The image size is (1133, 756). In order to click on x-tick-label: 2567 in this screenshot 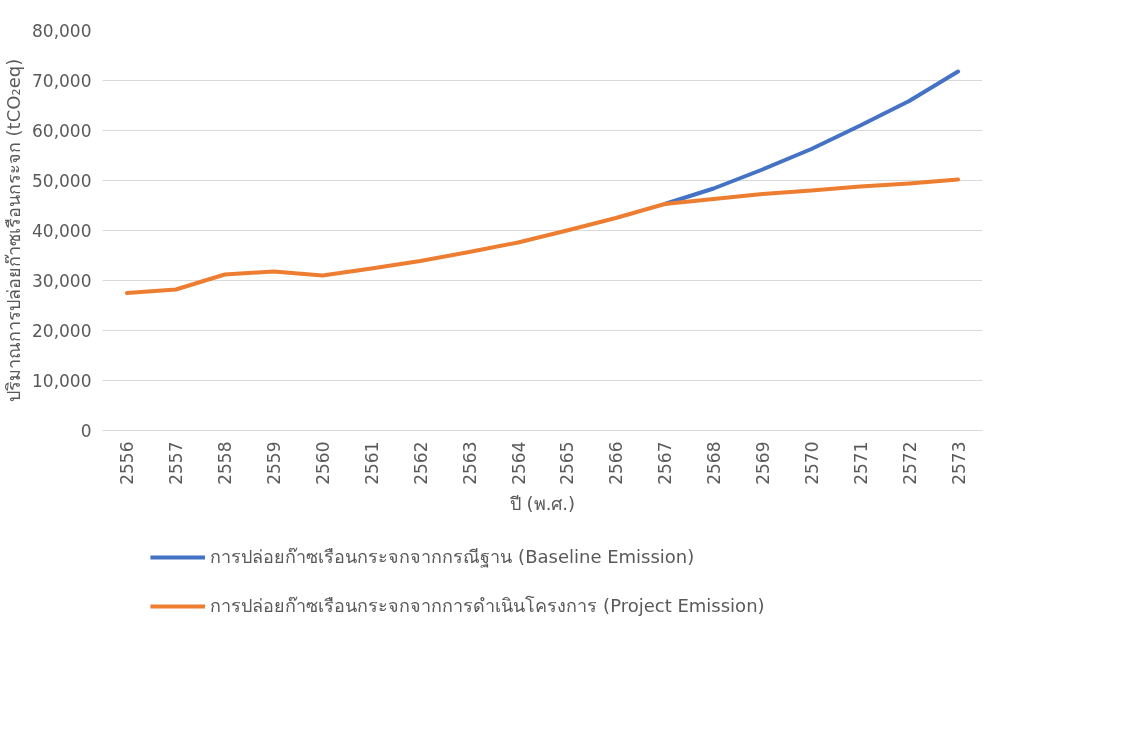, I will do `click(665, 463)`.